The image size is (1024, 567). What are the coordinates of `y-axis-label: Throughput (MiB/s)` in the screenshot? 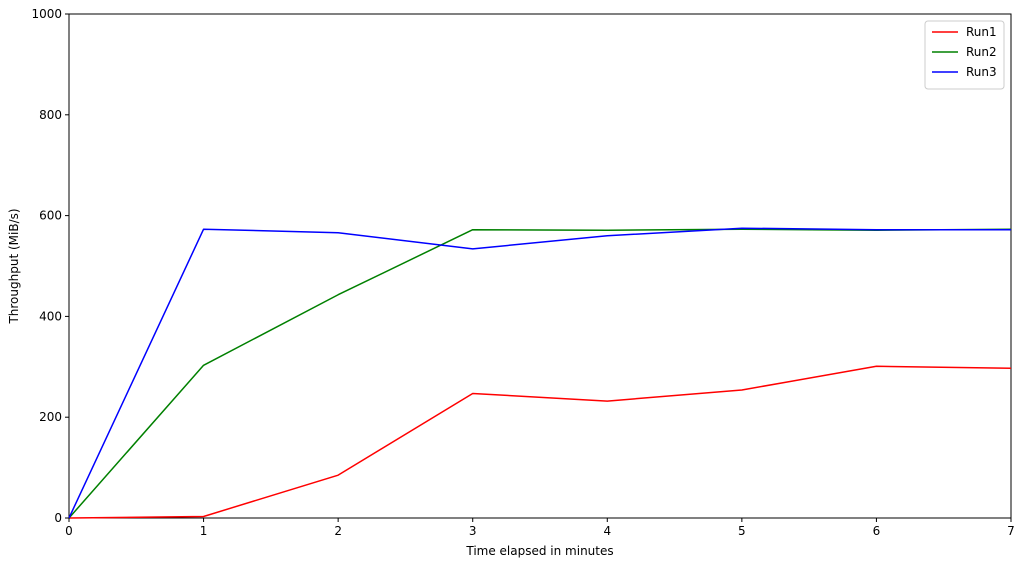 It's located at (14, 266).